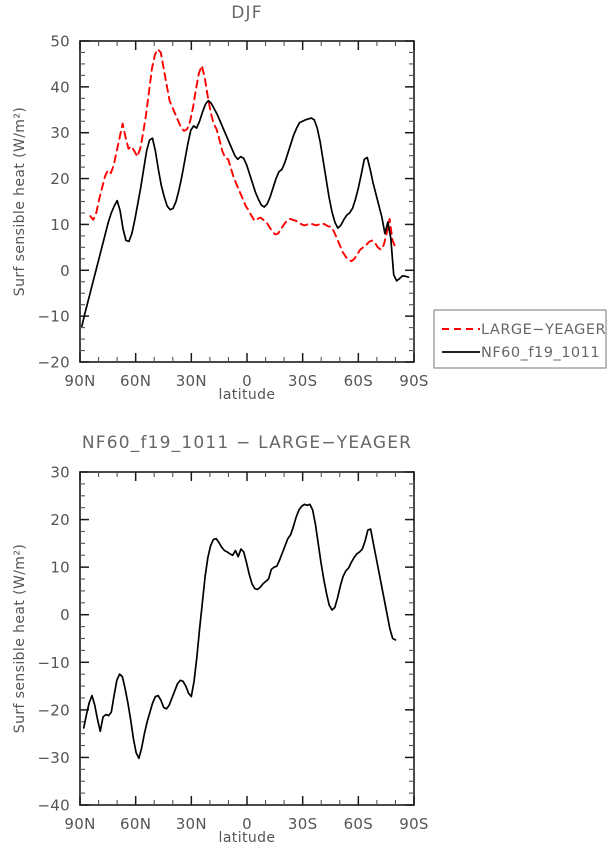  What do you see at coordinates (53, 758) in the screenshot?
I see `y-tick-label: −30` at bounding box center [53, 758].